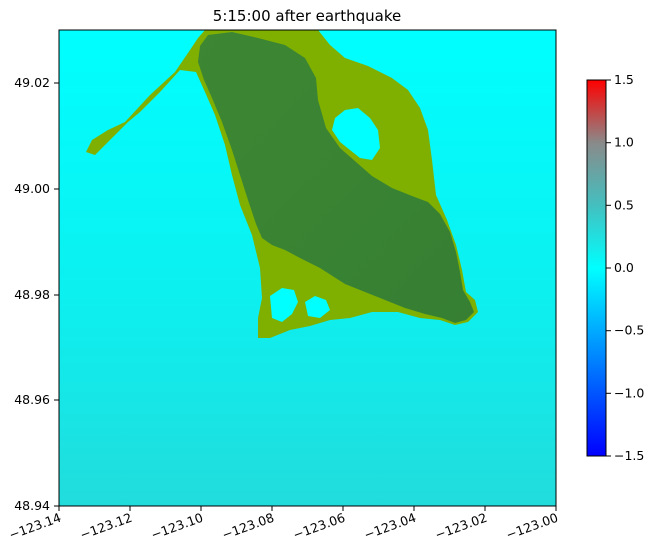 The width and height of the screenshot is (658, 560). What do you see at coordinates (177, 526) in the screenshot?
I see `x-tick-label: −123.10` at bounding box center [177, 526].